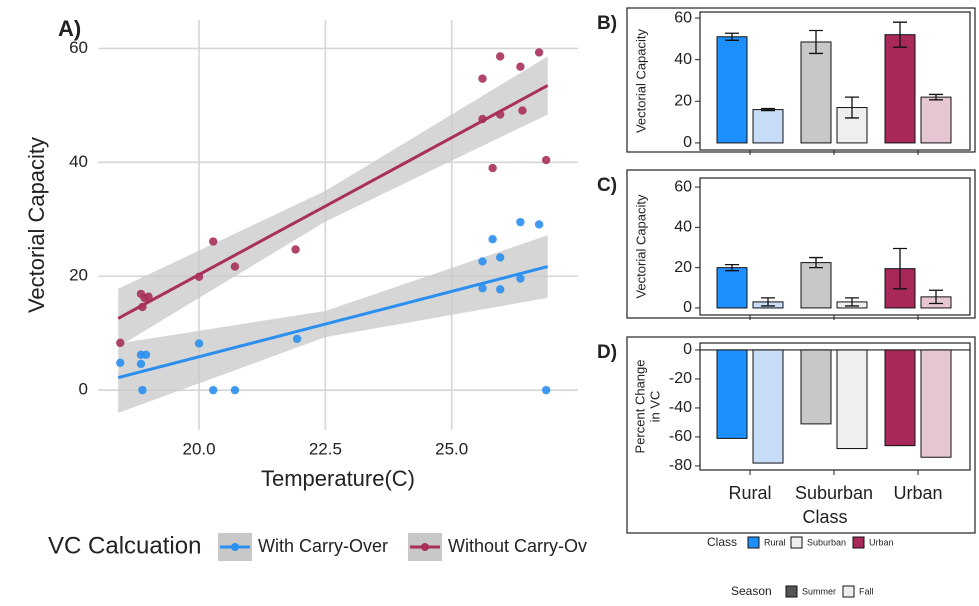 Image resolution: width=979 pixels, height=606 pixels. What do you see at coordinates (607, 23) in the screenshot?
I see `panel-label: B)` at bounding box center [607, 23].